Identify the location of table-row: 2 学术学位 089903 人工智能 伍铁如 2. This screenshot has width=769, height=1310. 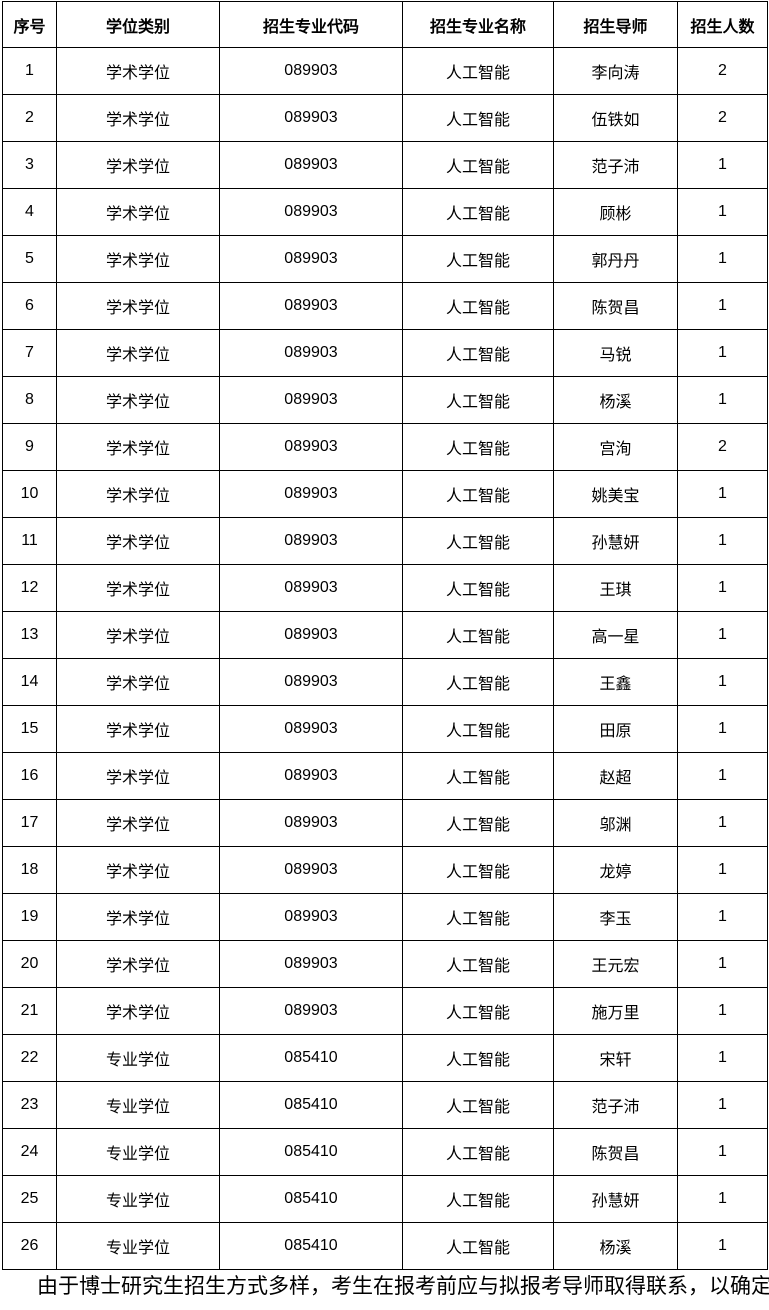
(385, 118).